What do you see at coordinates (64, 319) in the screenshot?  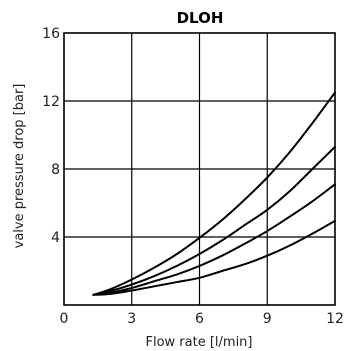 I see `x-tick-label: 0` at bounding box center [64, 319].